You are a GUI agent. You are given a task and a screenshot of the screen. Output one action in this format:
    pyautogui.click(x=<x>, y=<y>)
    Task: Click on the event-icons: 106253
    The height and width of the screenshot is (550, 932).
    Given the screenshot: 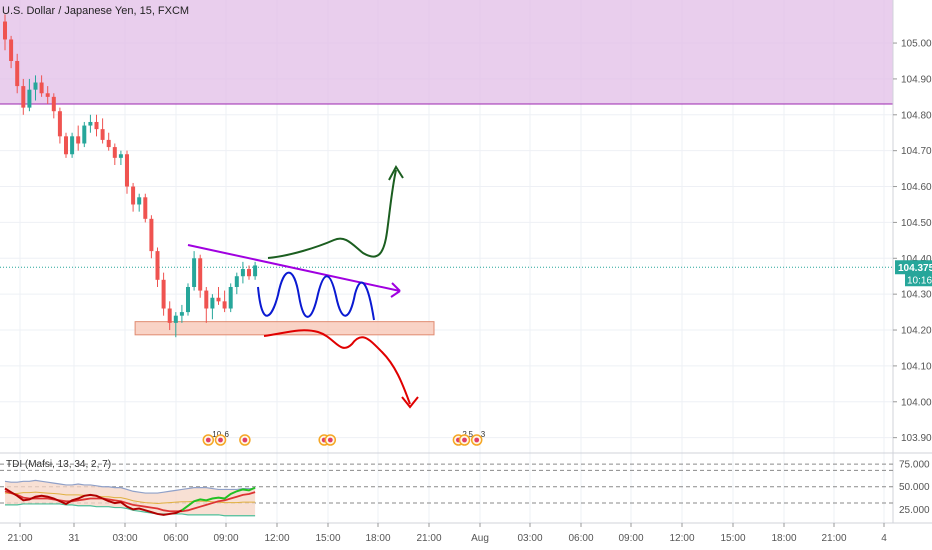 What is the action you would take?
    pyautogui.click(x=344, y=438)
    